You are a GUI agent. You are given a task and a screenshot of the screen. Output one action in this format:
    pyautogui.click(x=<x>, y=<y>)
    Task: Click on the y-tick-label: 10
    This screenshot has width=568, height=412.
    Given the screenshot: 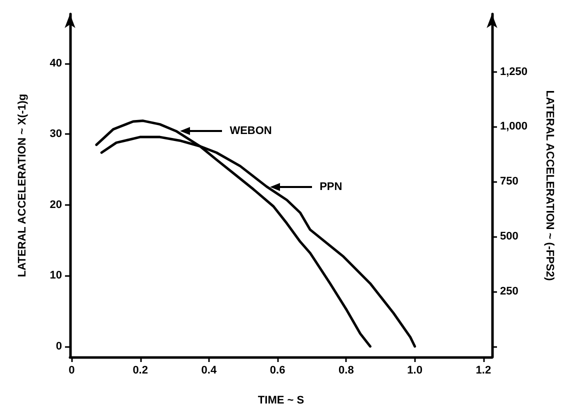 What is the action you would take?
    pyautogui.click(x=56, y=276)
    